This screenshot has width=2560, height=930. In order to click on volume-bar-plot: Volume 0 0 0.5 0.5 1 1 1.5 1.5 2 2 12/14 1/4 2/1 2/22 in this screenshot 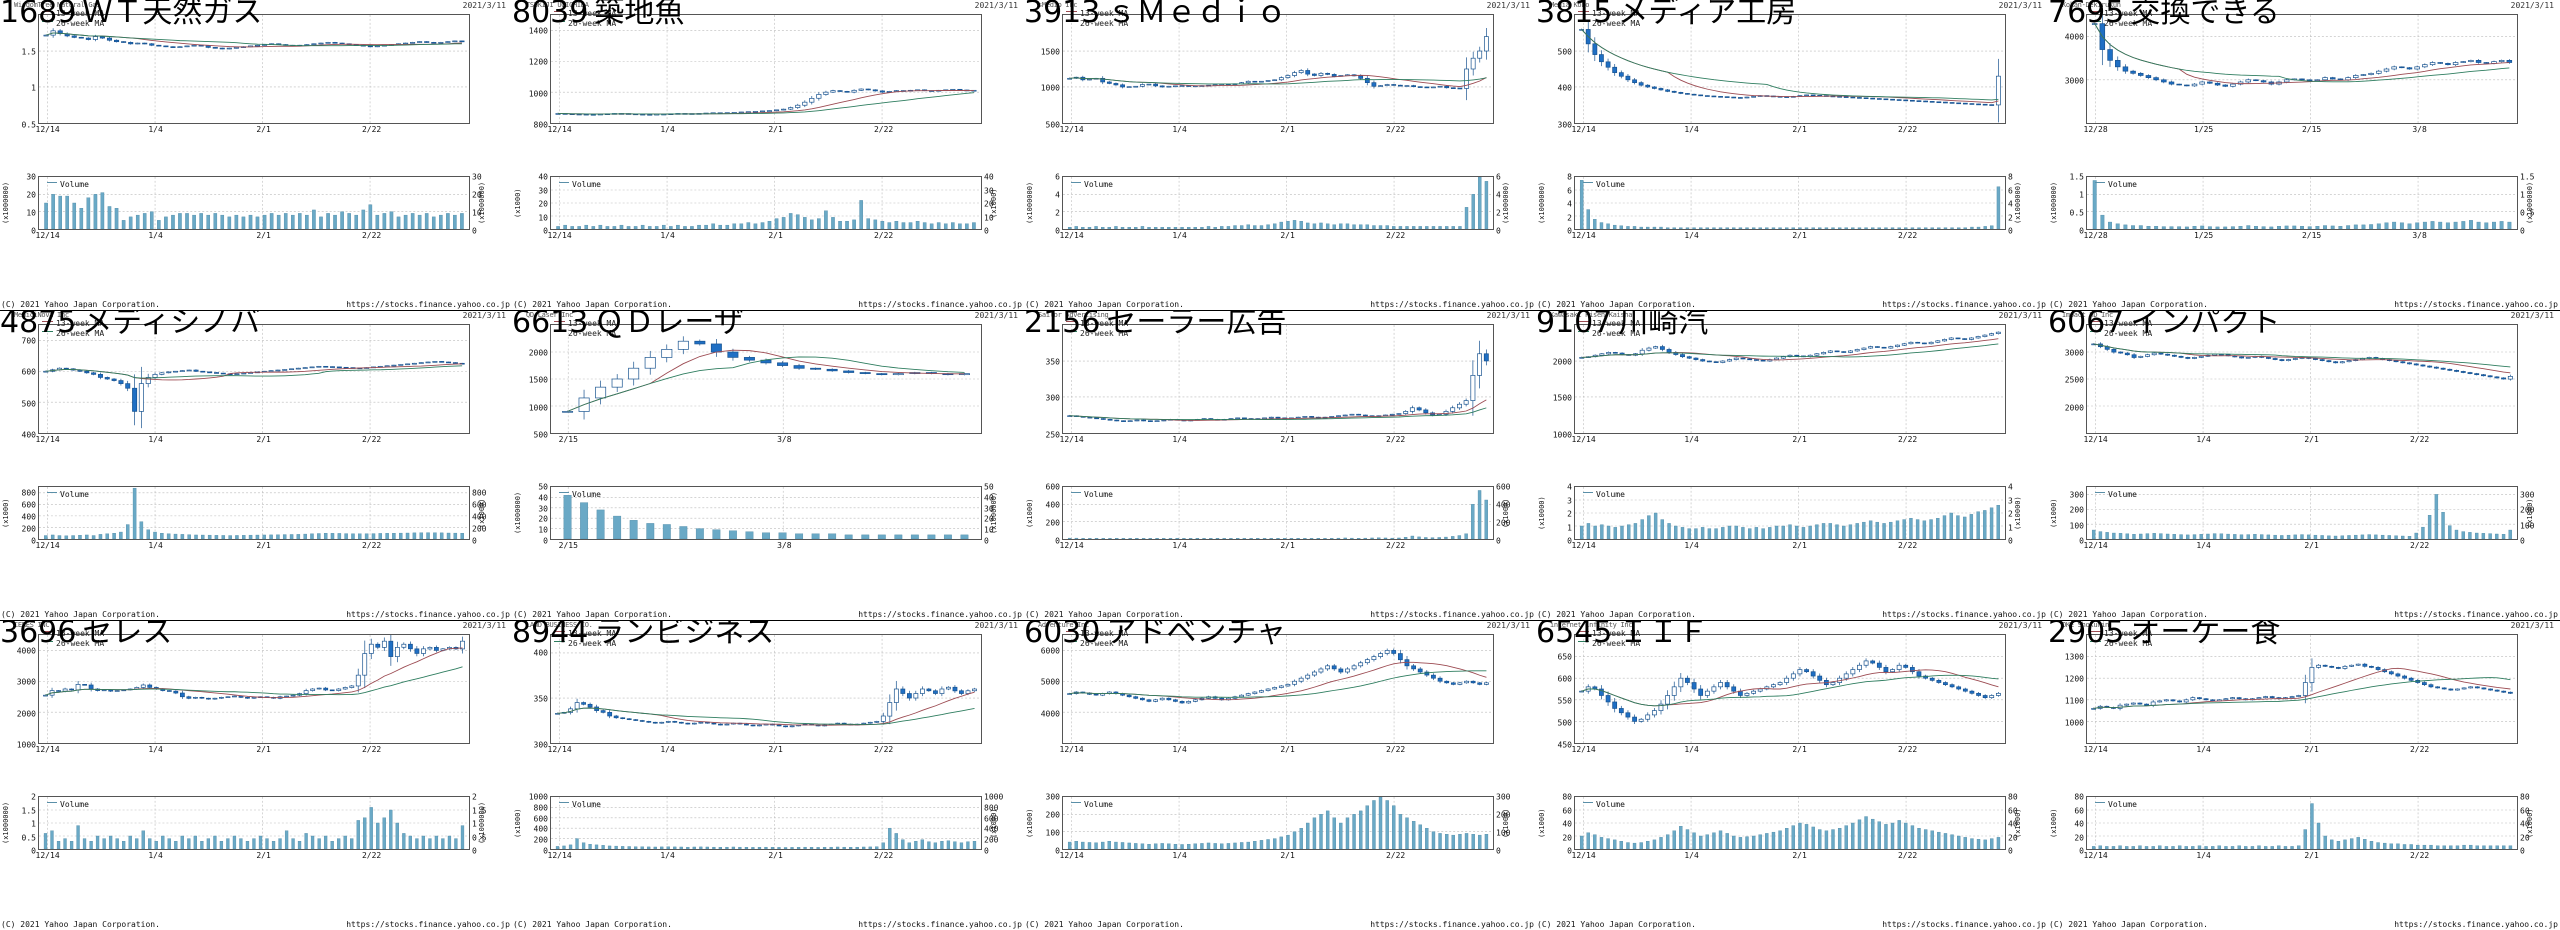, I will do `click(254, 827)`.